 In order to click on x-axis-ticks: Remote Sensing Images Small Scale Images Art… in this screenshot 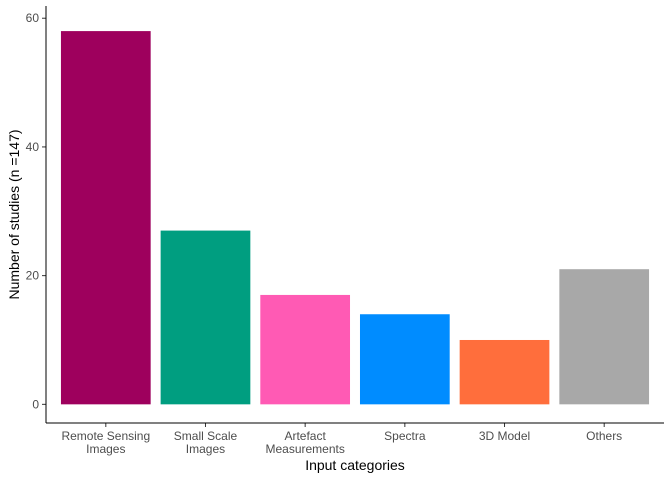, I will do `click(341, 439)`.